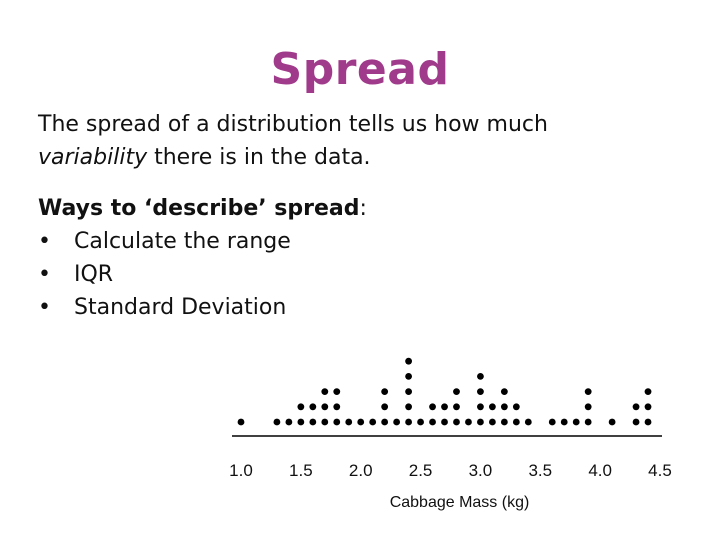 This screenshot has width=720, height=540. What do you see at coordinates (199, 208) in the screenshot?
I see `ways-heading-text: Ways to ‘describe’ spread` at bounding box center [199, 208].